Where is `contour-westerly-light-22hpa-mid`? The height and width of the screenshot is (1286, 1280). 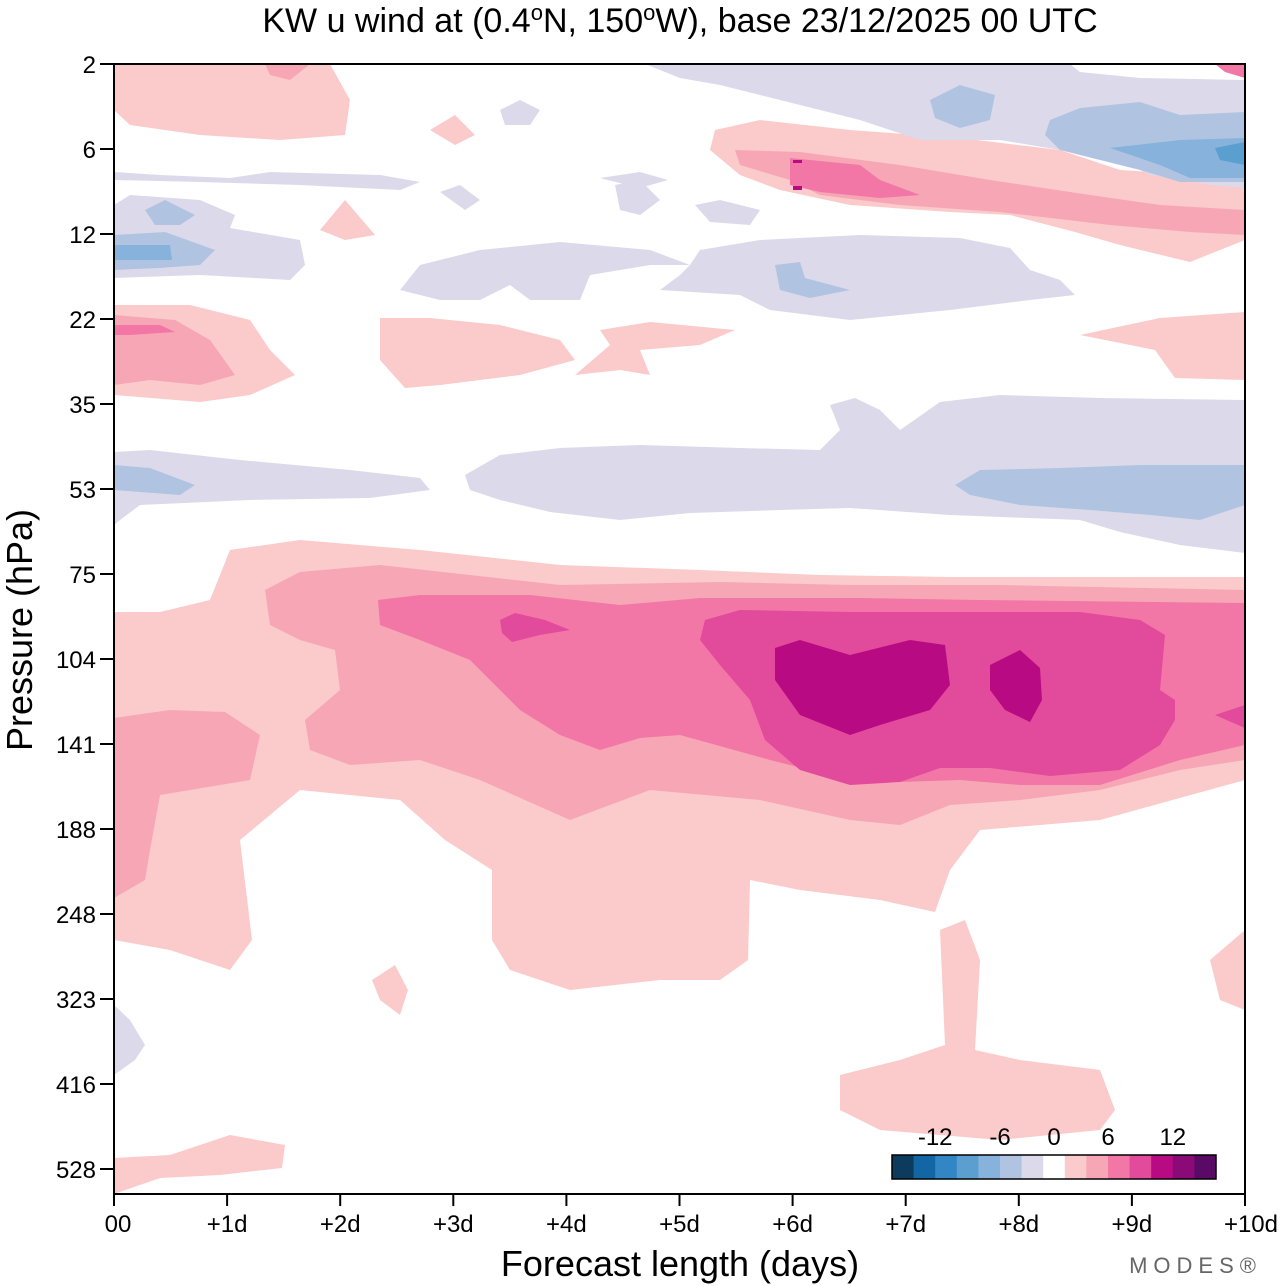 contour-westerly-light-22hpa-mid is located at coordinates (477, 353).